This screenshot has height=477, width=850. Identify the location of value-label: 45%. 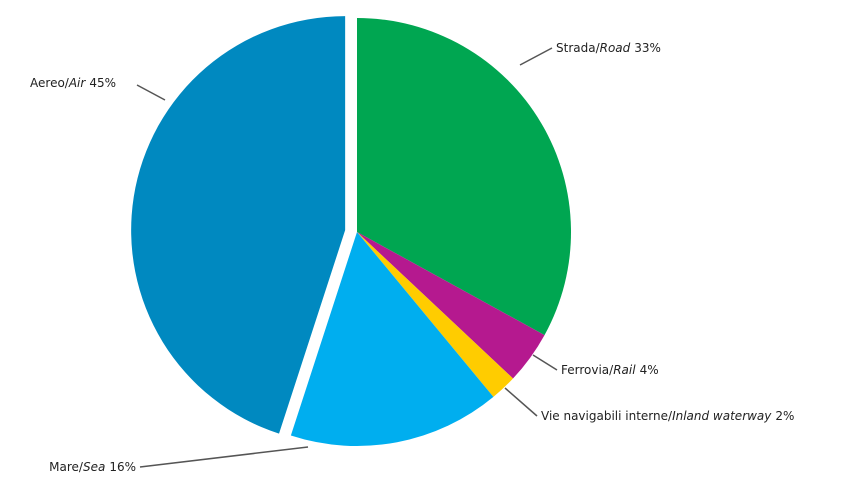
(102, 83).